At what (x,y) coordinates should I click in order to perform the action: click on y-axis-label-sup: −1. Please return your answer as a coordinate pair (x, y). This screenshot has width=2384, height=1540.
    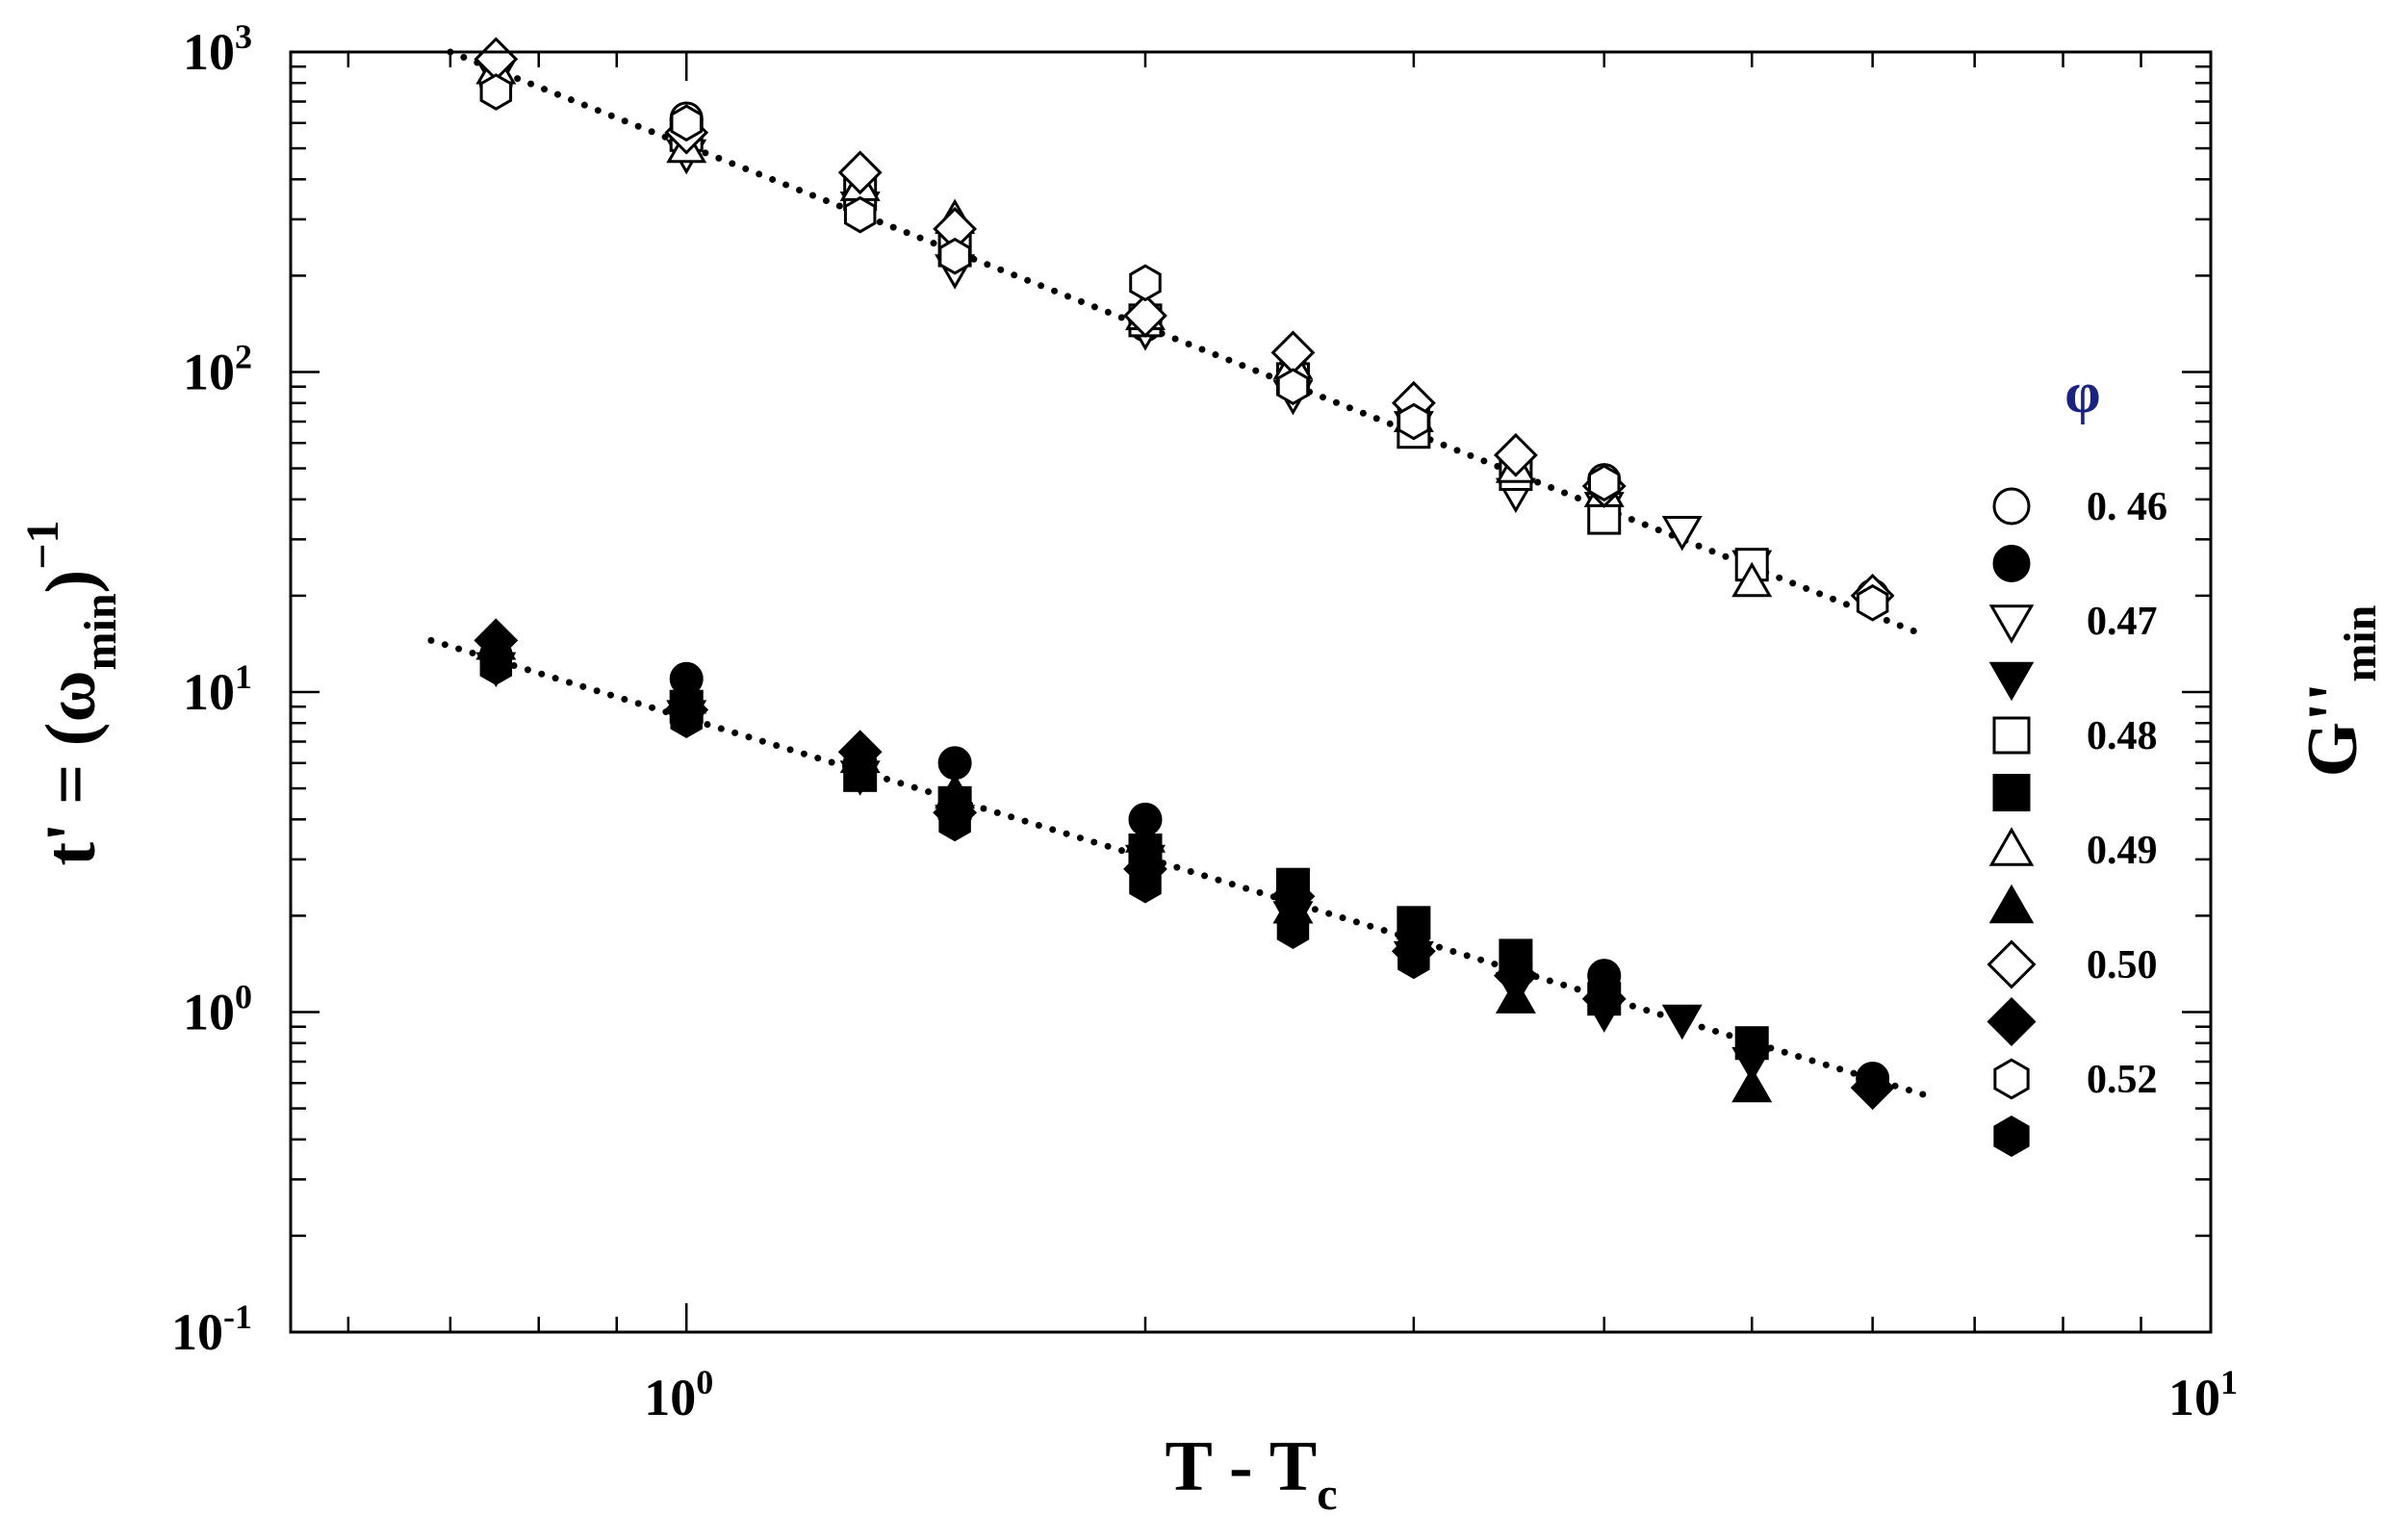
    Looking at the image, I should click on (43, 544).